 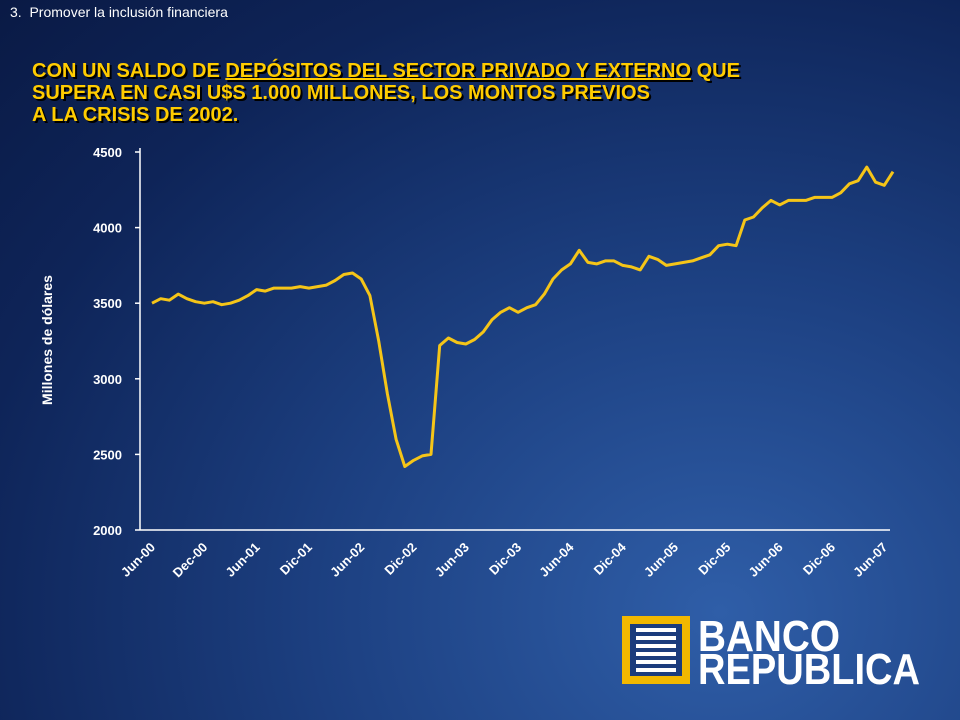 What do you see at coordinates (107, 152) in the screenshot?
I see `y-tick-label: 4500` at bounding box center [107, 152].